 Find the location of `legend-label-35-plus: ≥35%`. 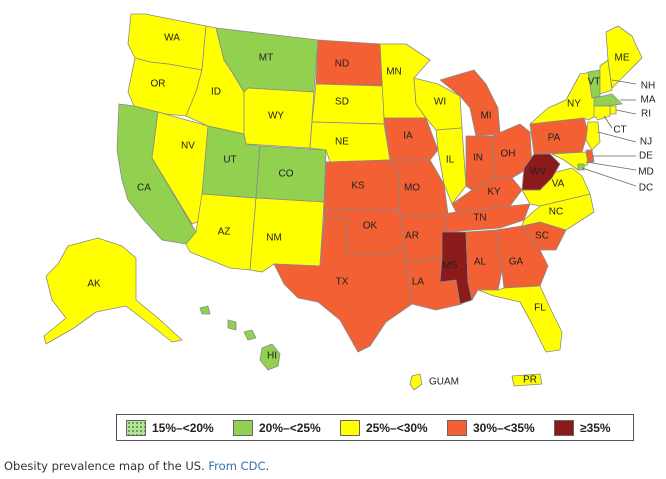

legend-label-35-plus: ≥35% is located at coordinates (595, 427).